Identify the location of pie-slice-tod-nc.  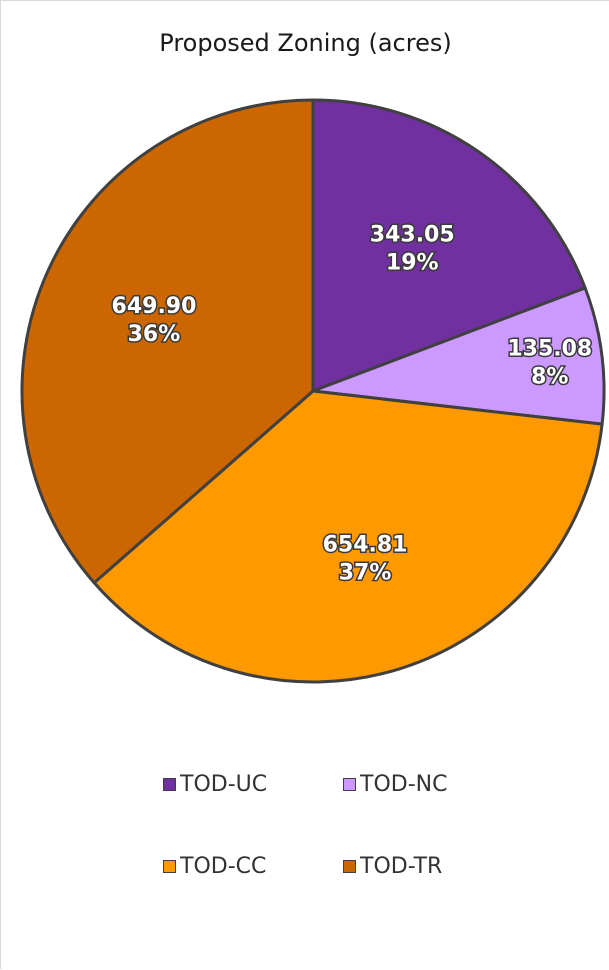
(458, 356).